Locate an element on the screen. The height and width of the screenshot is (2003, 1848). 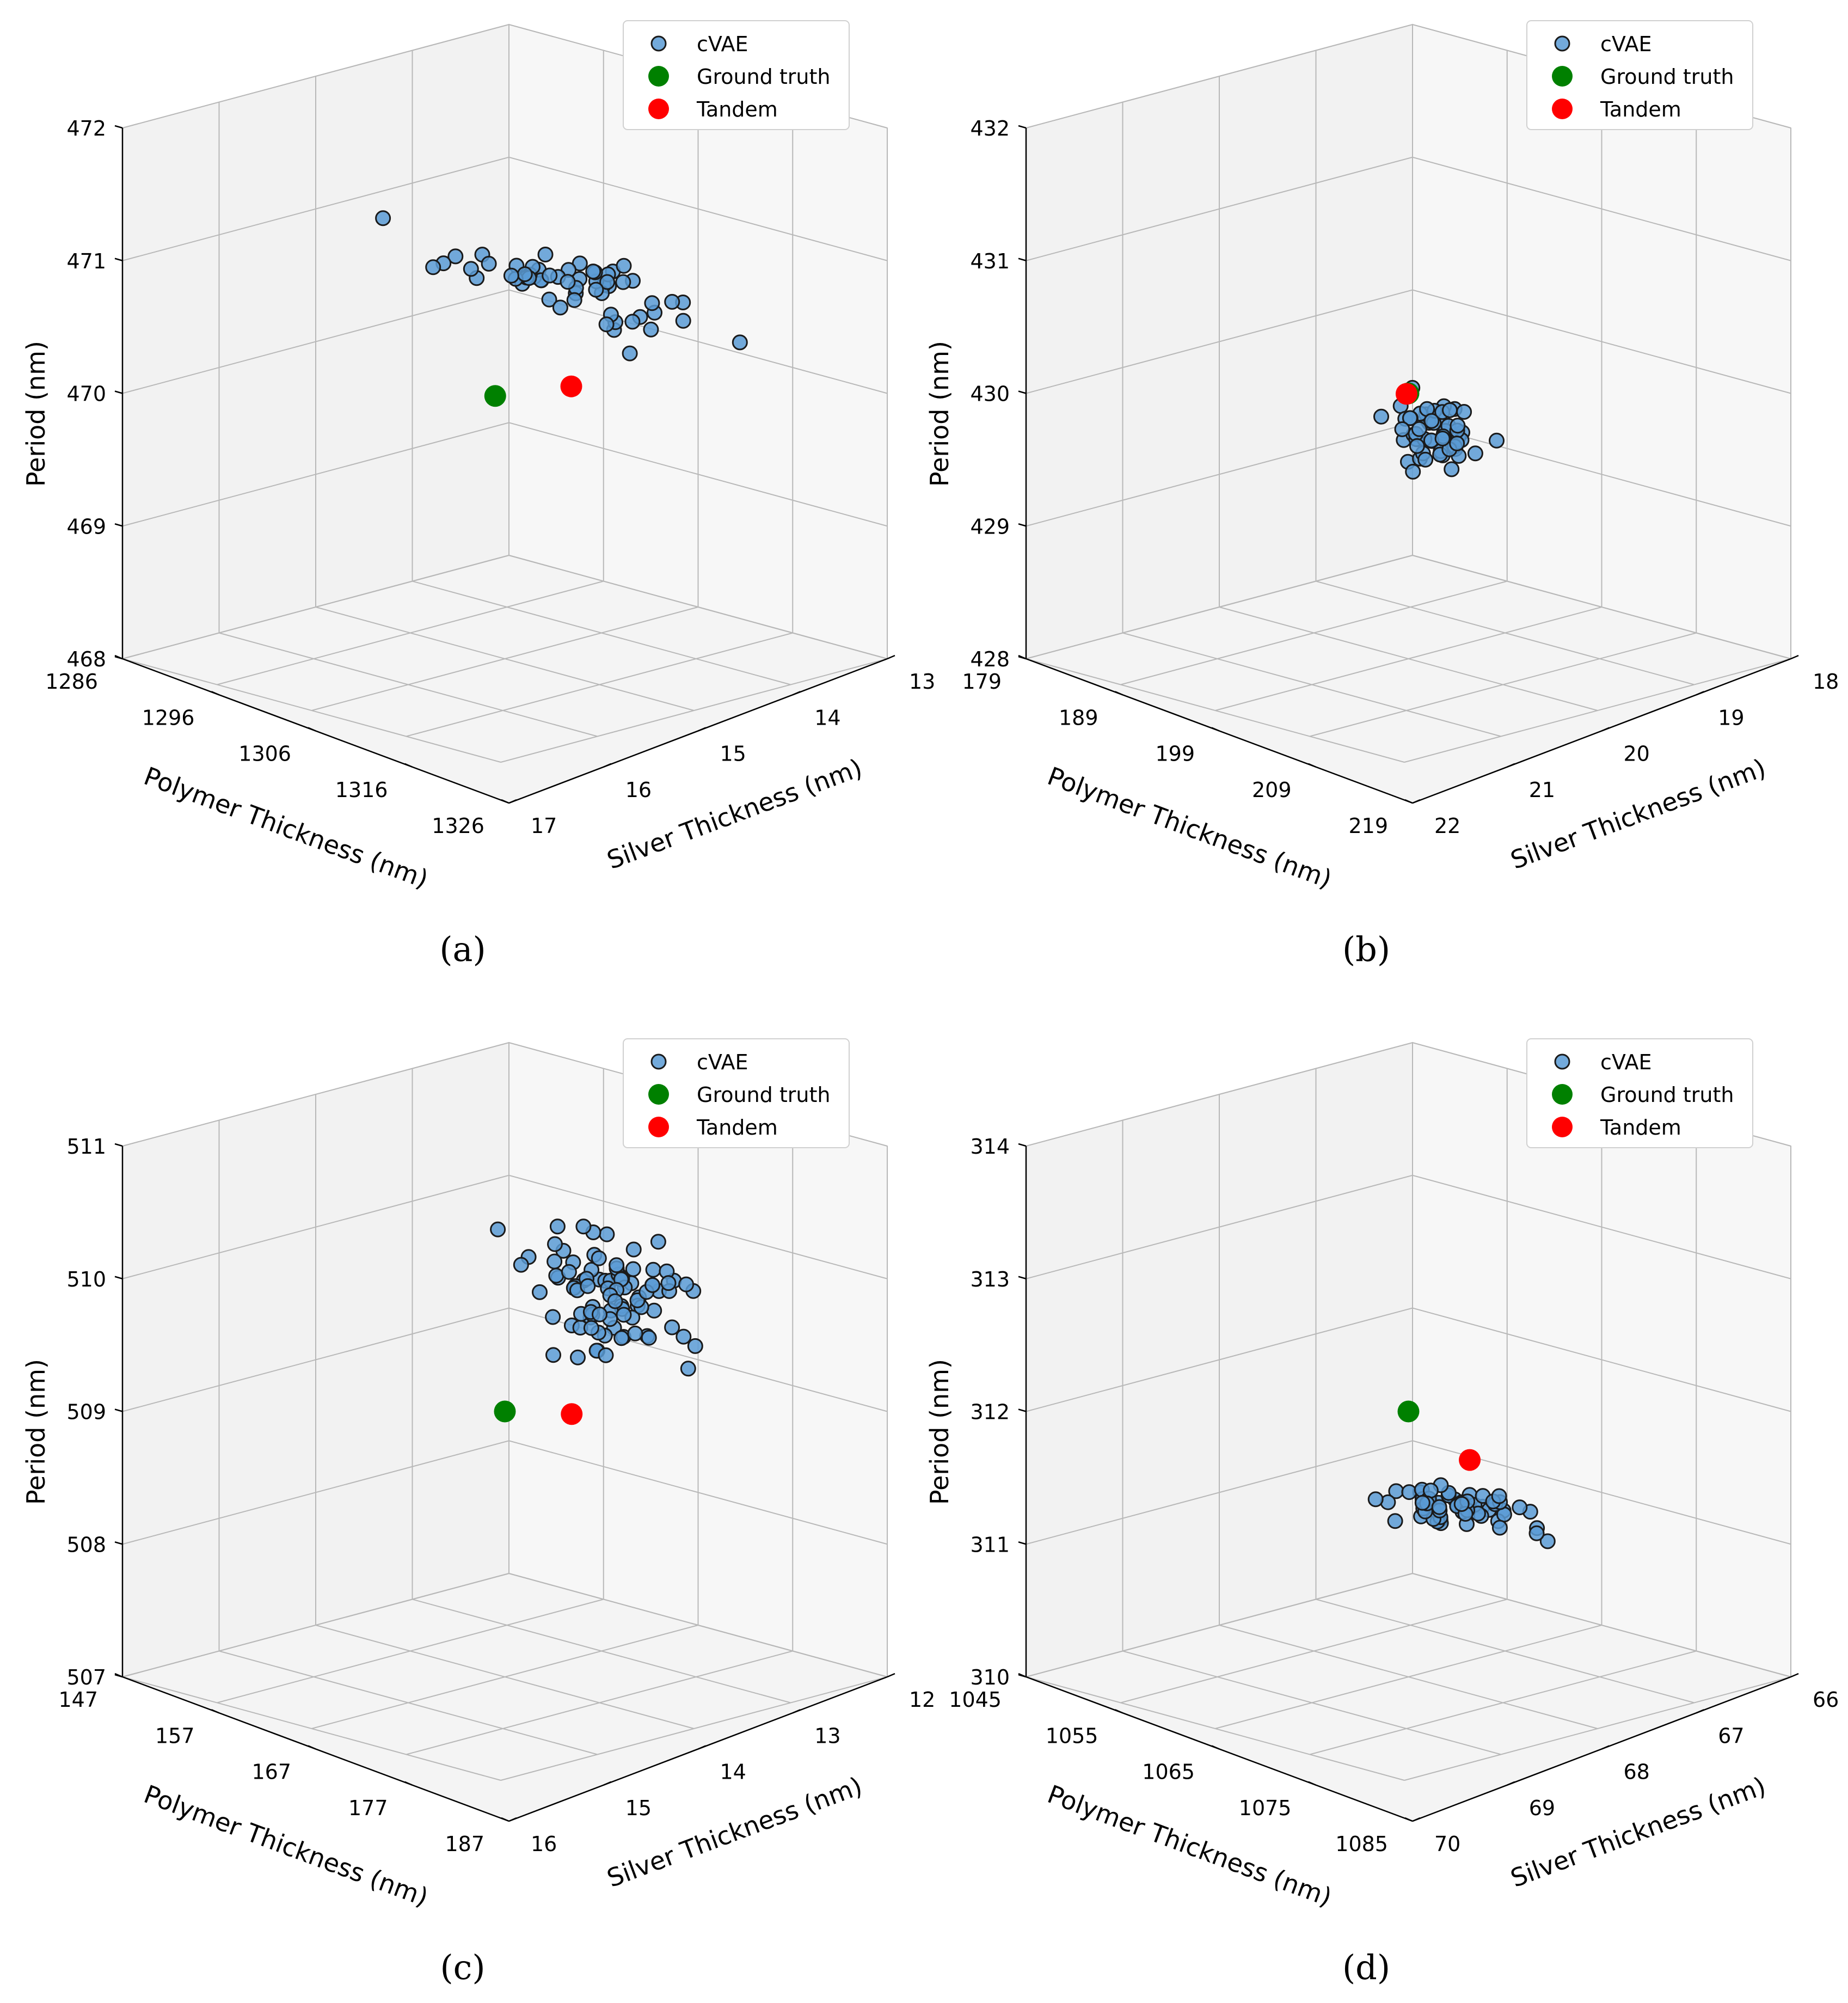
y-tick-label: 70 is located at coordinates (1447, 1844).